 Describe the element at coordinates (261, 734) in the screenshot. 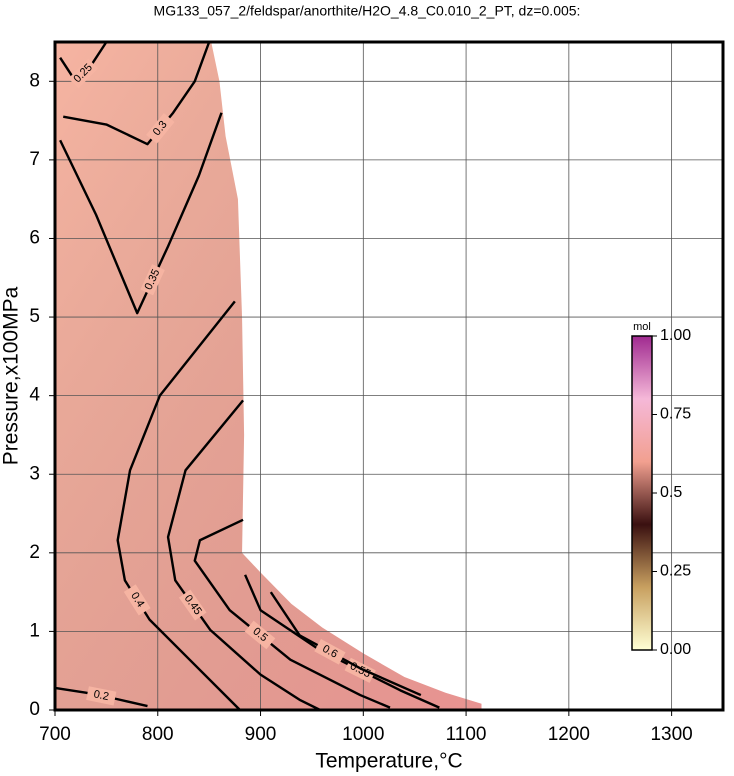

I see `x-tick-label: 900` at that location.